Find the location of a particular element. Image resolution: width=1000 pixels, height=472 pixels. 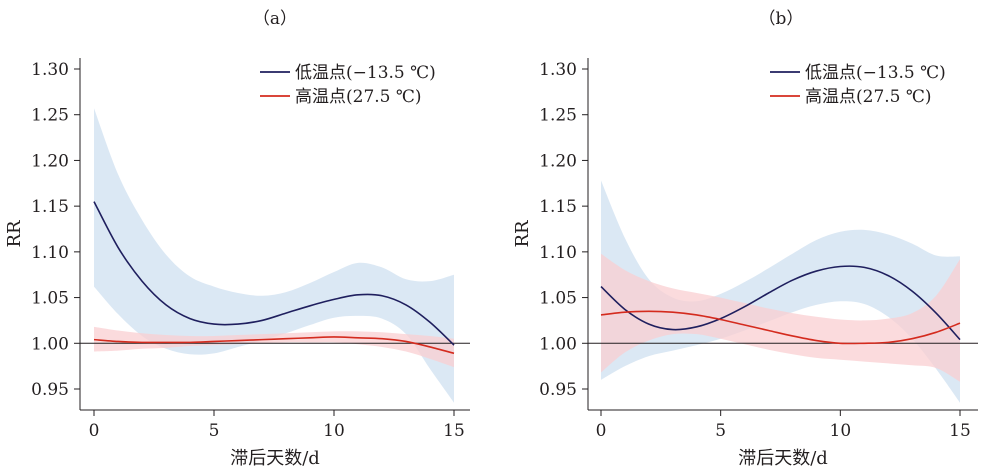

panel-title: （a） is located at coordinates (275, 19).